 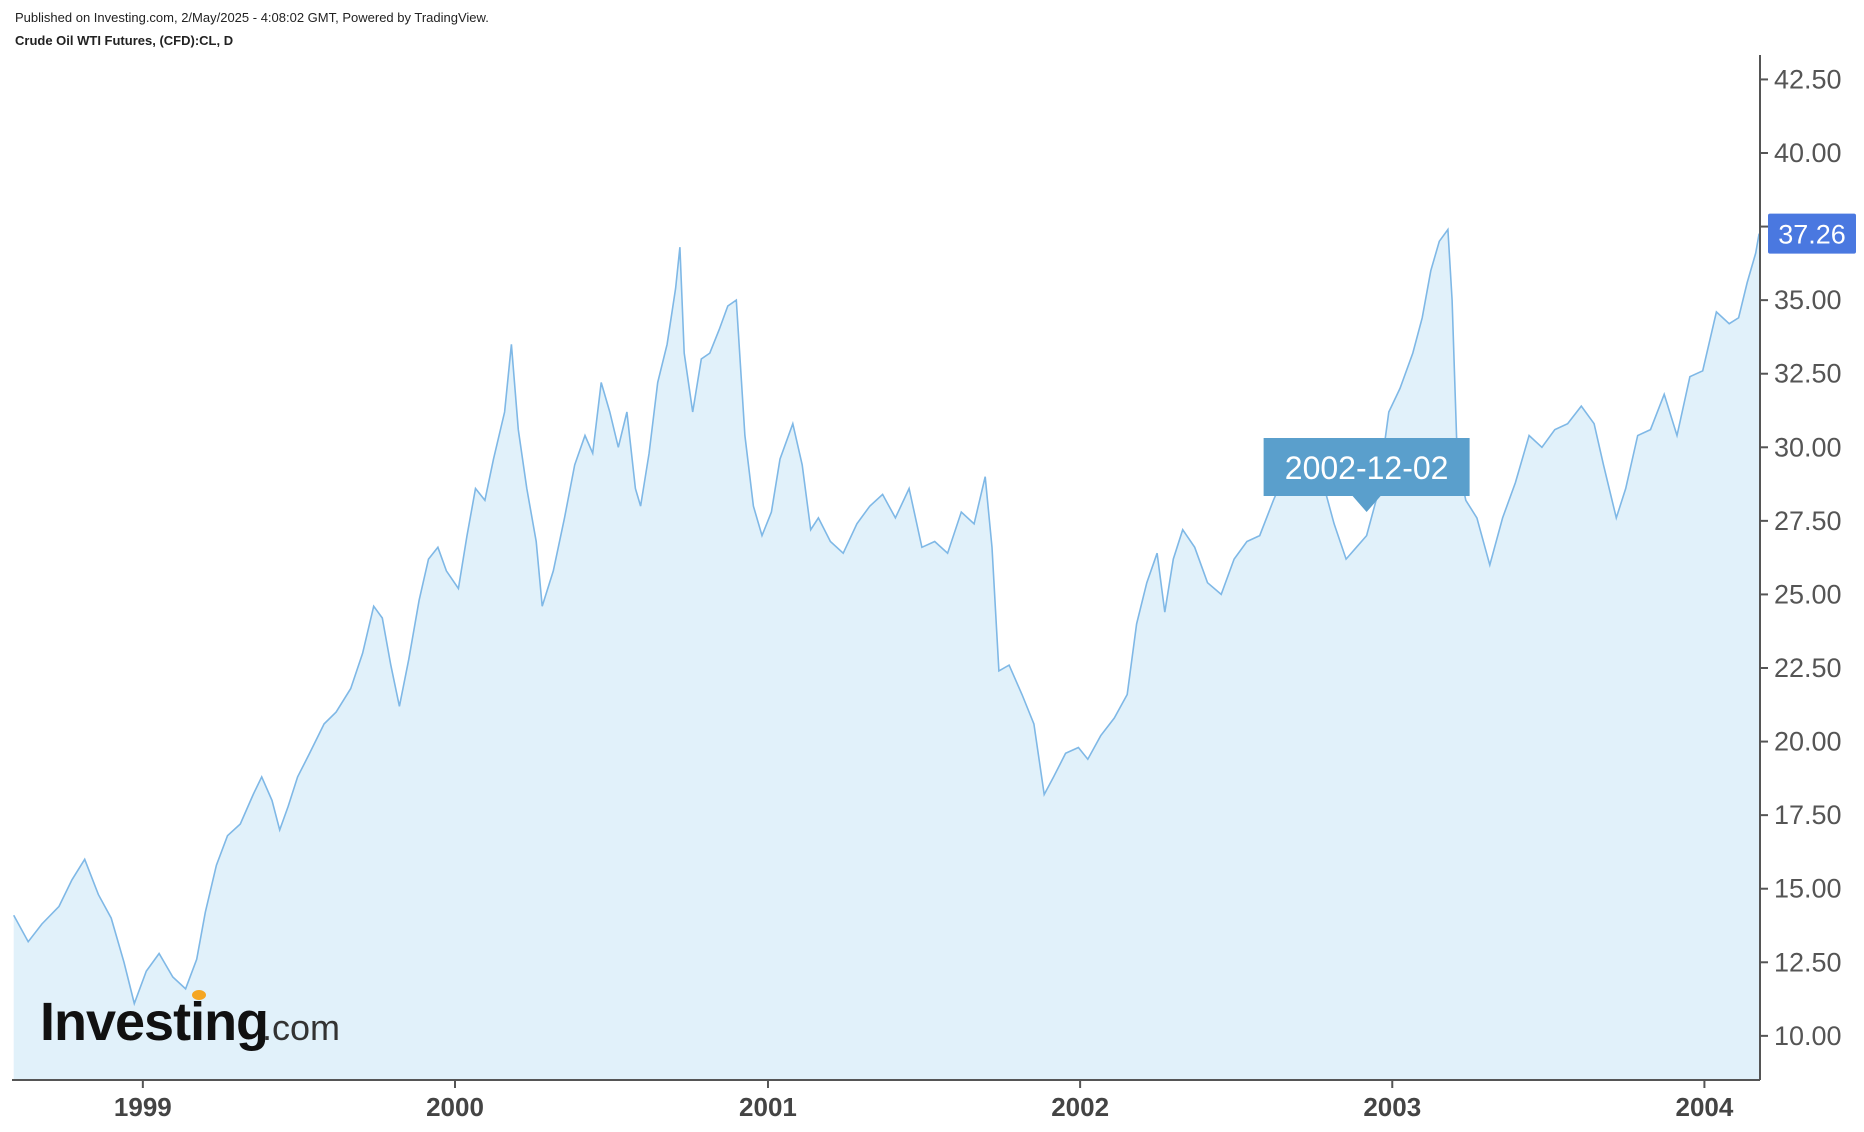 What do you see at coordinates (143, 1107) in the screenshot?
I see `x-tick-label: 1999` at bounding box center [143, 1107].